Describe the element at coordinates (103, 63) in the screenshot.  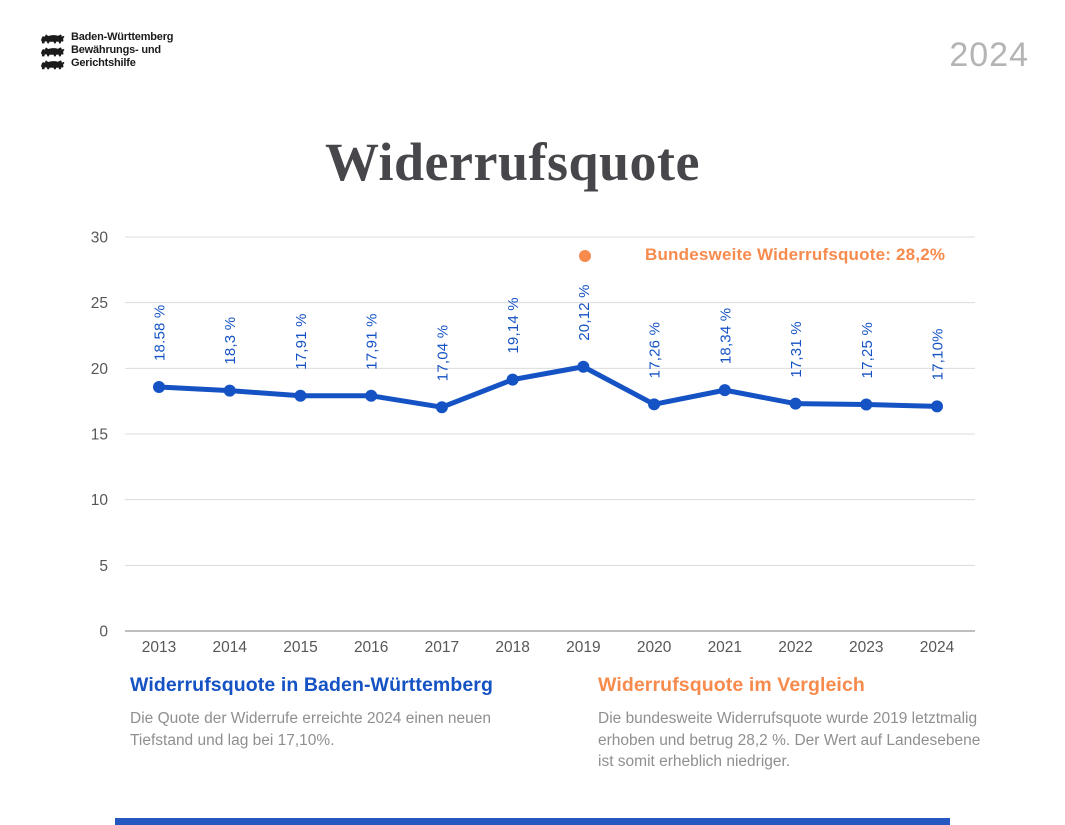
I see `logo-line-3: Gerichtshilfe` at that location.